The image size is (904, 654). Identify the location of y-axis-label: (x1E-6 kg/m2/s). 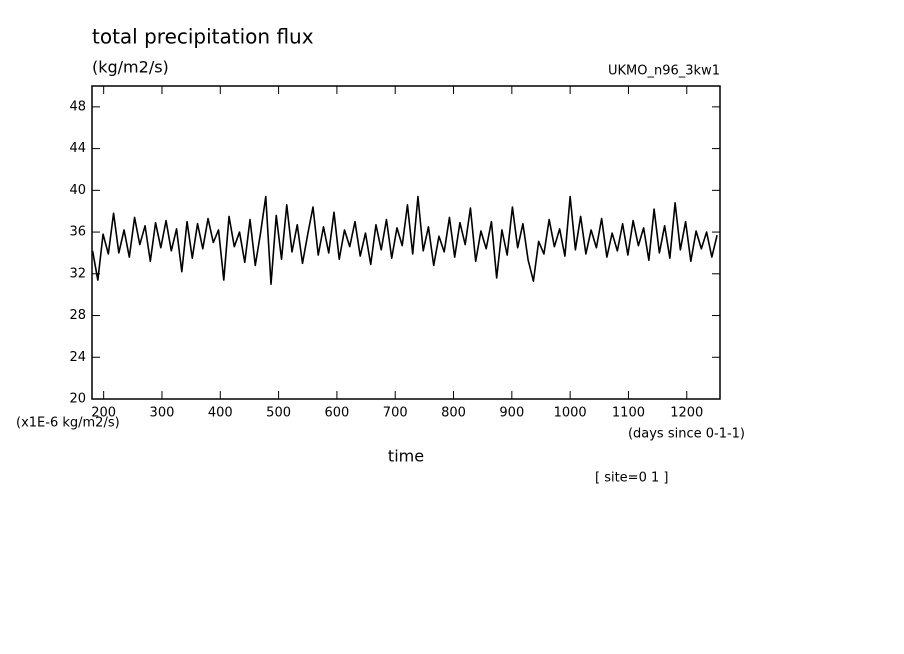
(68, 423).